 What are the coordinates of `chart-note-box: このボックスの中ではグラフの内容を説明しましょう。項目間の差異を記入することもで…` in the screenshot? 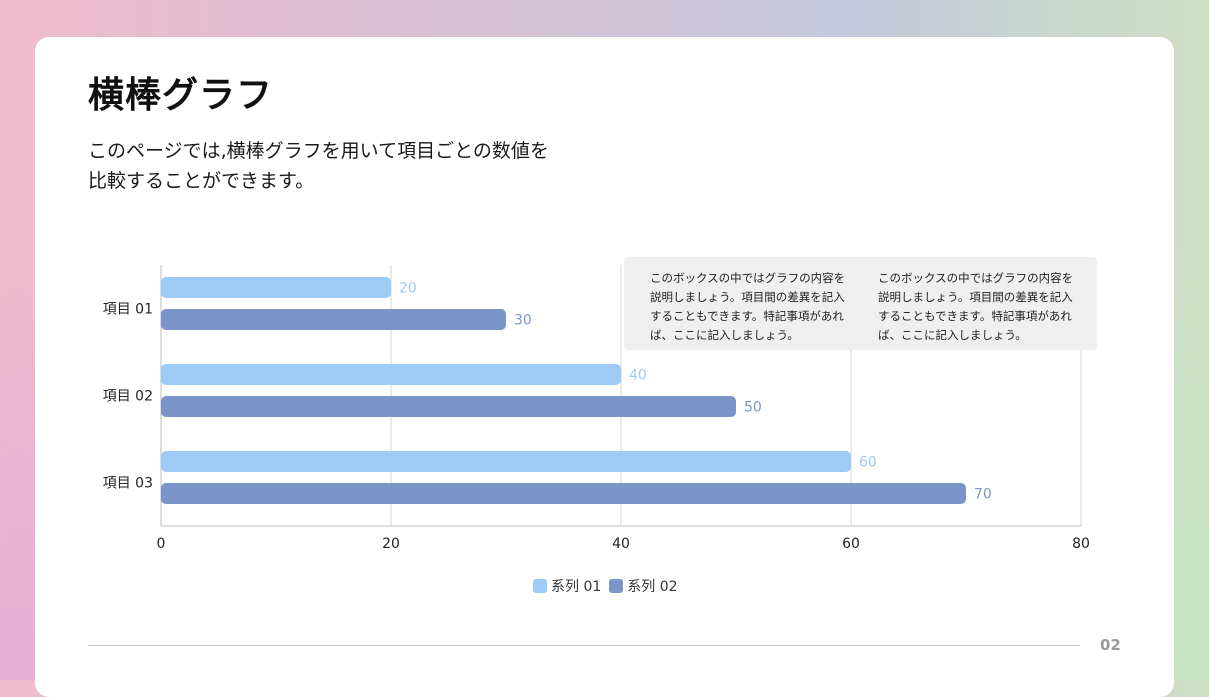 It's located at (860, 303).